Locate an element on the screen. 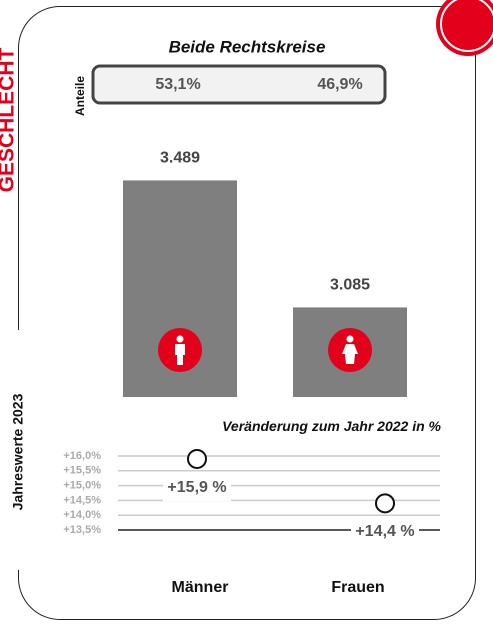 Image resolution: width=493 pixels, height=624 pixels. section-label: GESCHLECHT is located at coordinates (9, 119).